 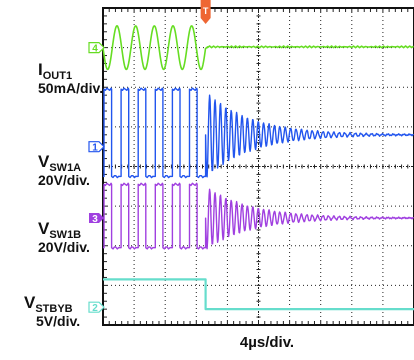 I want to click on channel-marker-ch1: 1, so click(x=96, y=147).